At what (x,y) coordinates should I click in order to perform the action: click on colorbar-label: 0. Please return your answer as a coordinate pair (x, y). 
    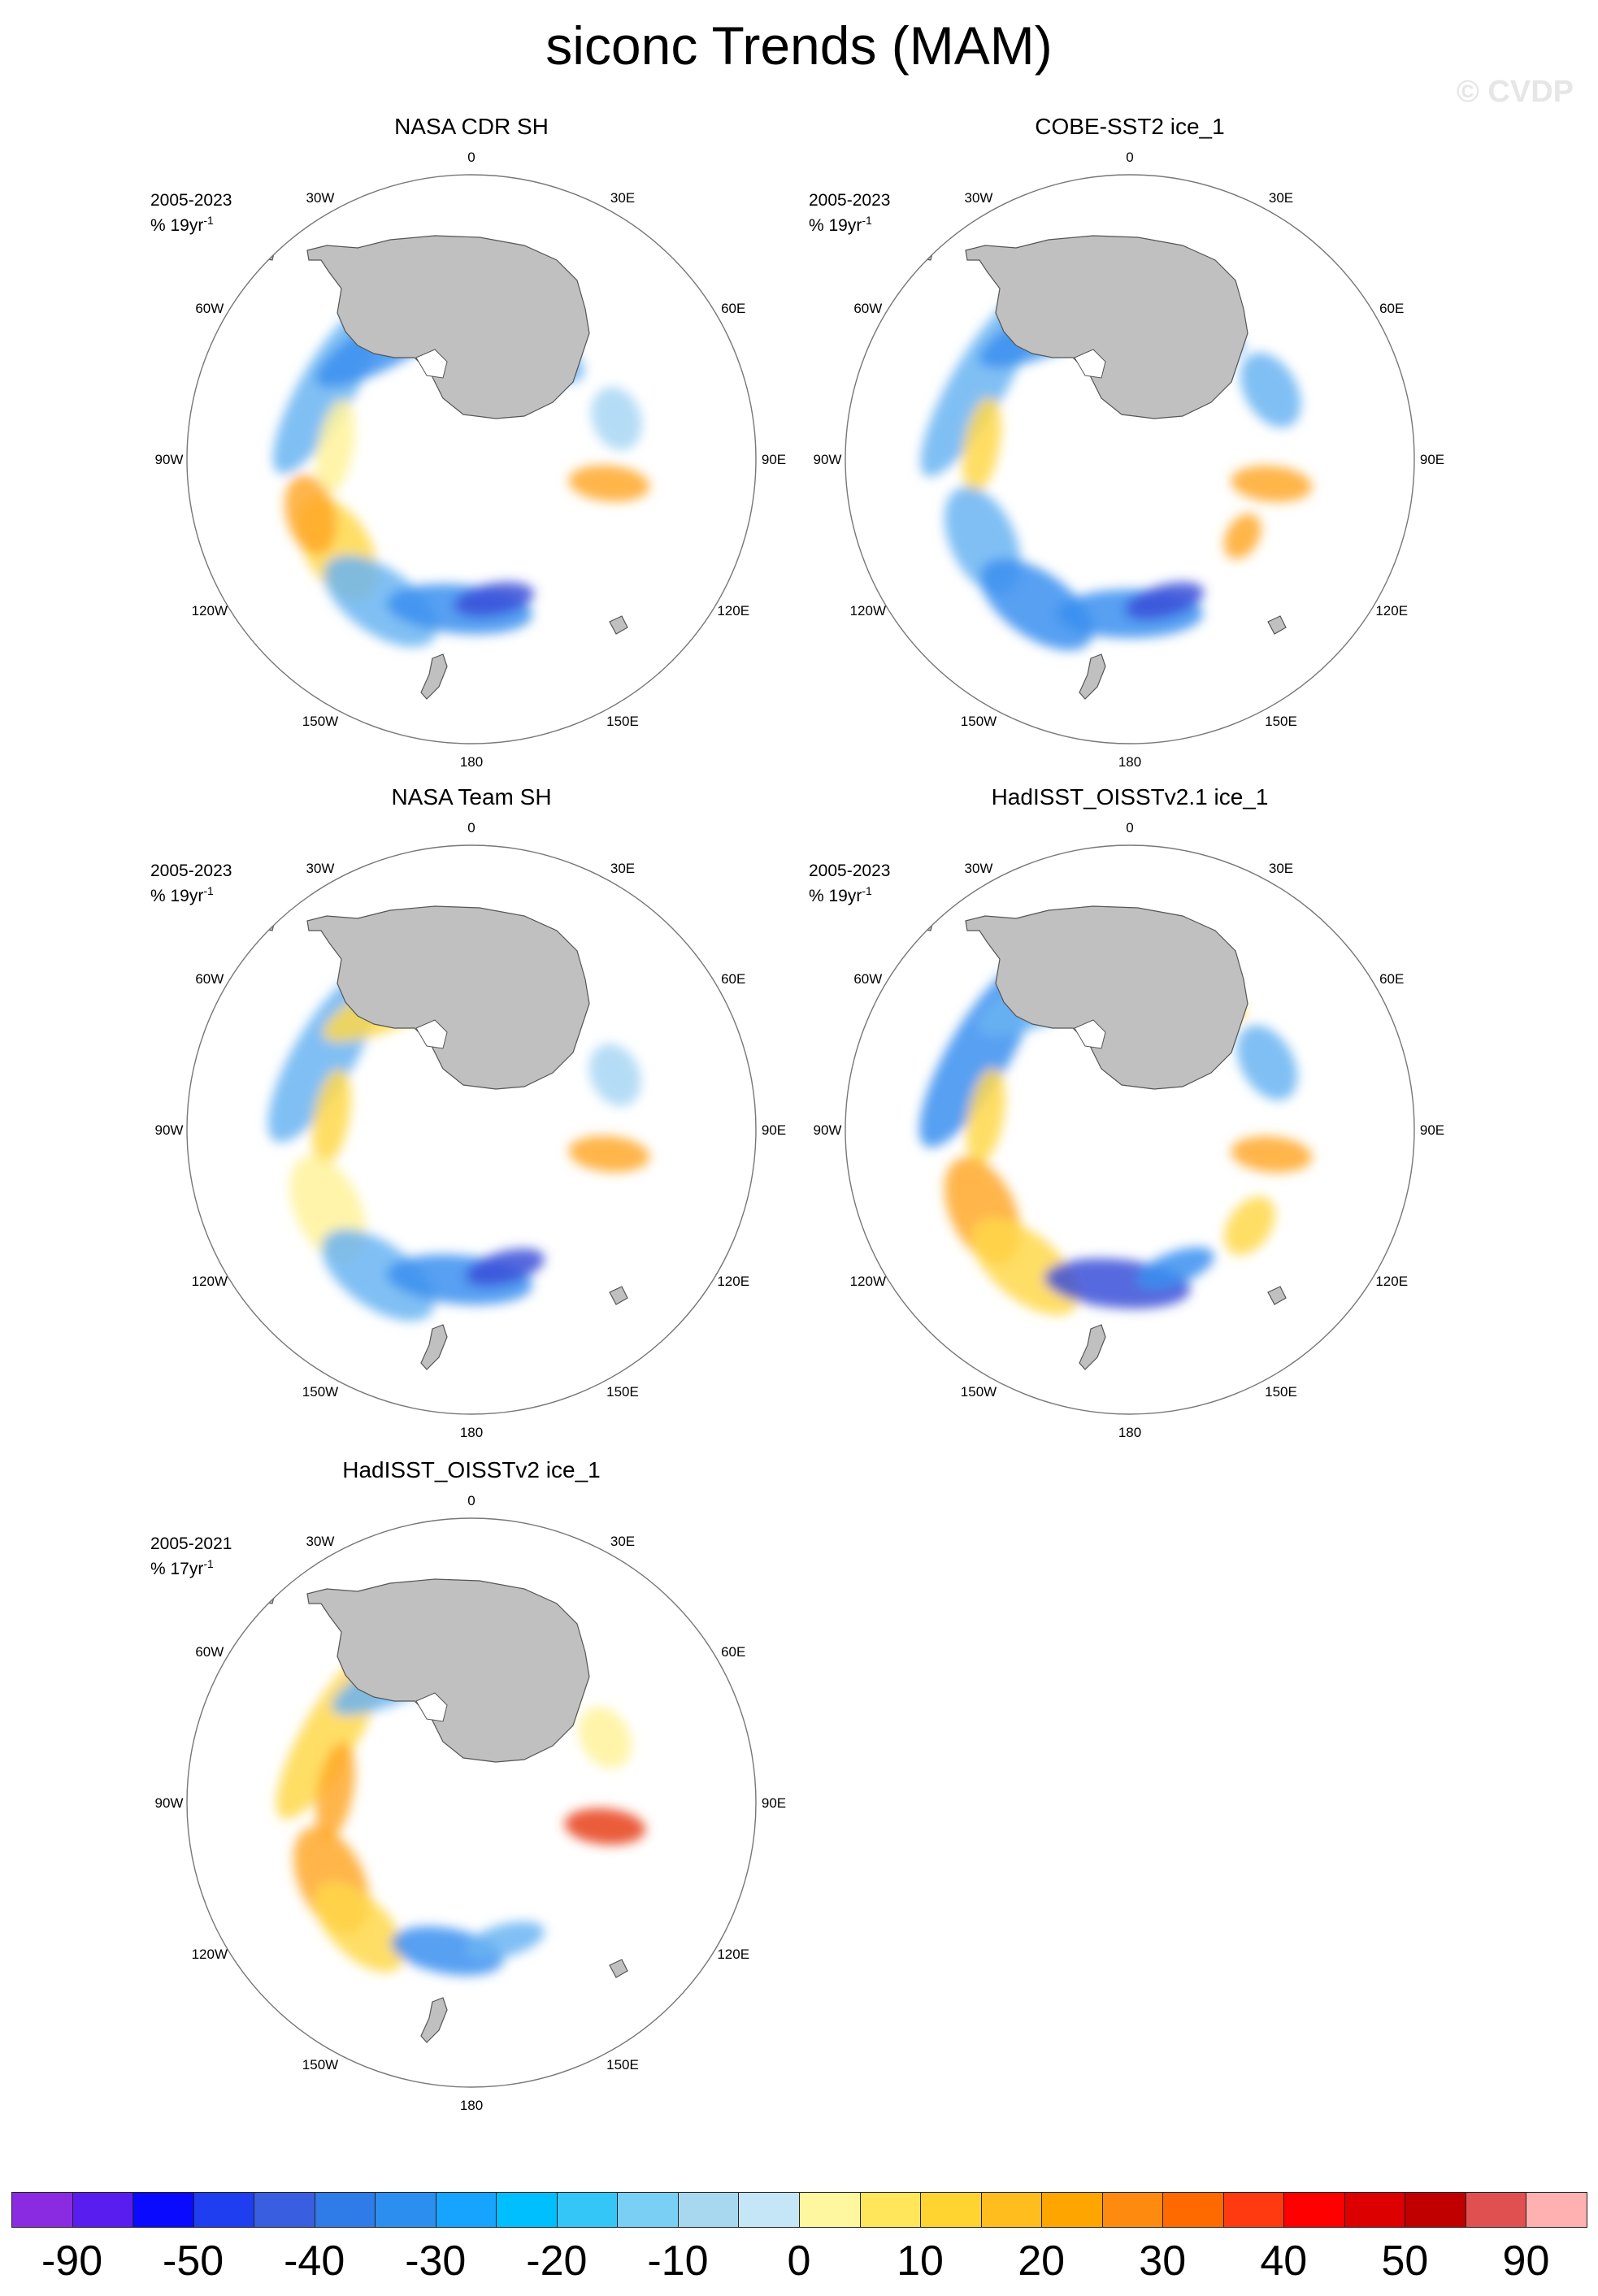
    Looking at the image, I should click on (799, 2261).